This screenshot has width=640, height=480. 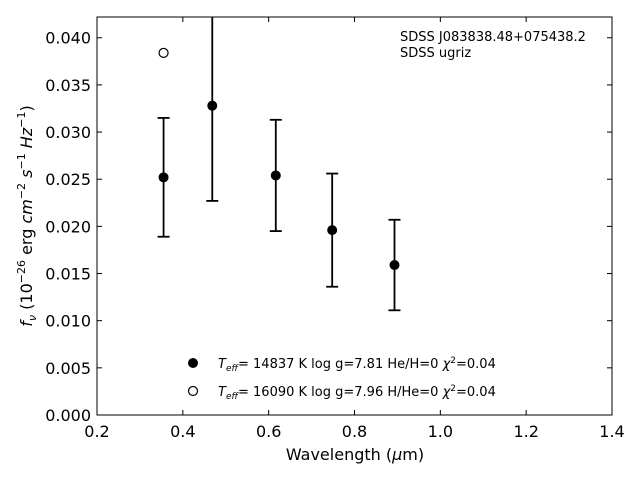 I want to click on y-tick-label: 0.005, so click(x=68, y=368).